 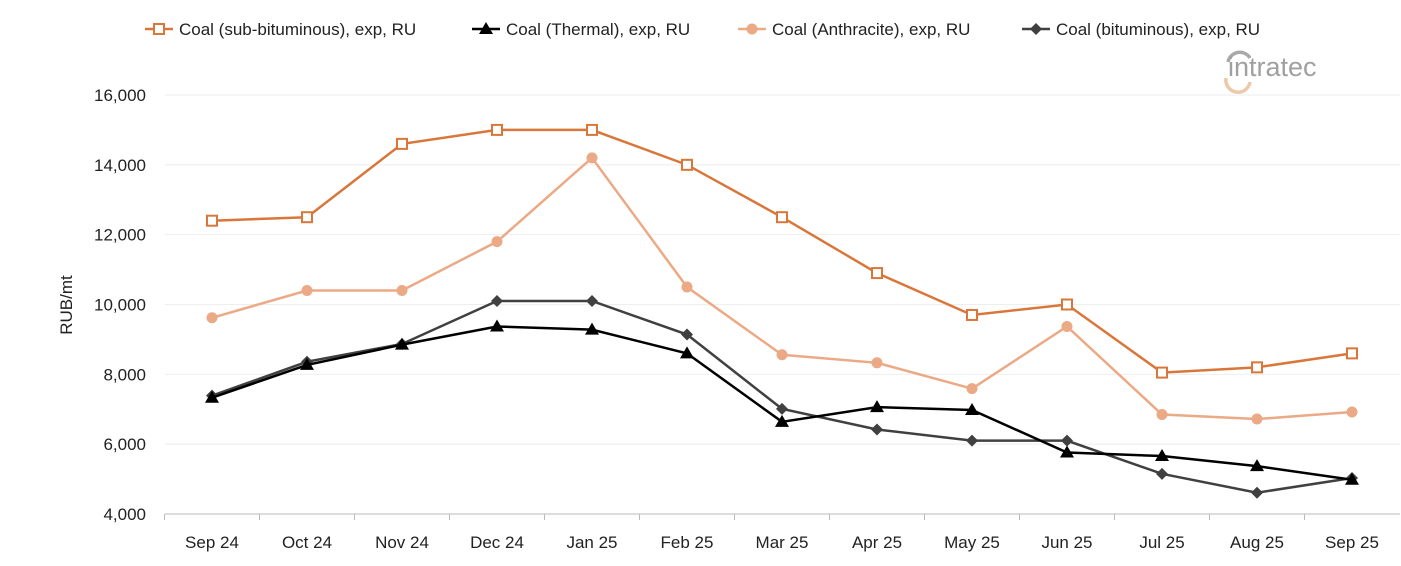 I want to click on y-tick-label: 8,000, so click(x=124, y=374).